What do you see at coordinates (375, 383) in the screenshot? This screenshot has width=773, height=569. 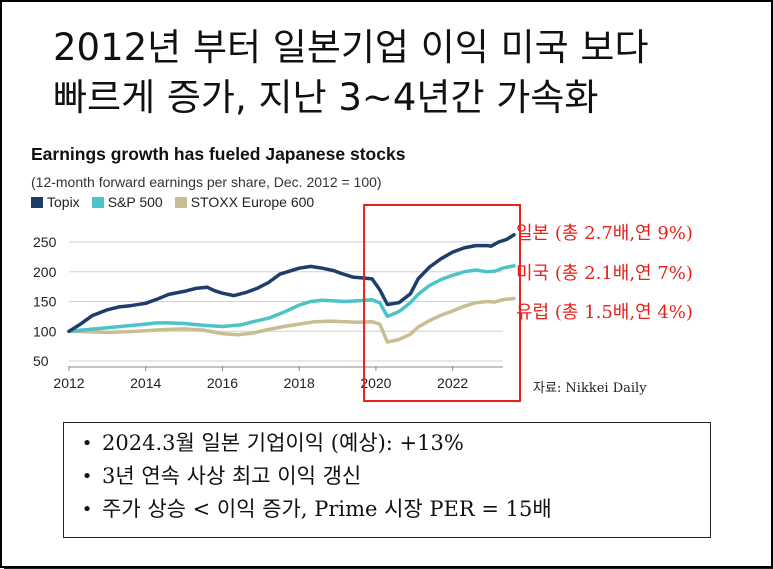 I see `x-tick-label: 2020` at bounding box center [375, 383].